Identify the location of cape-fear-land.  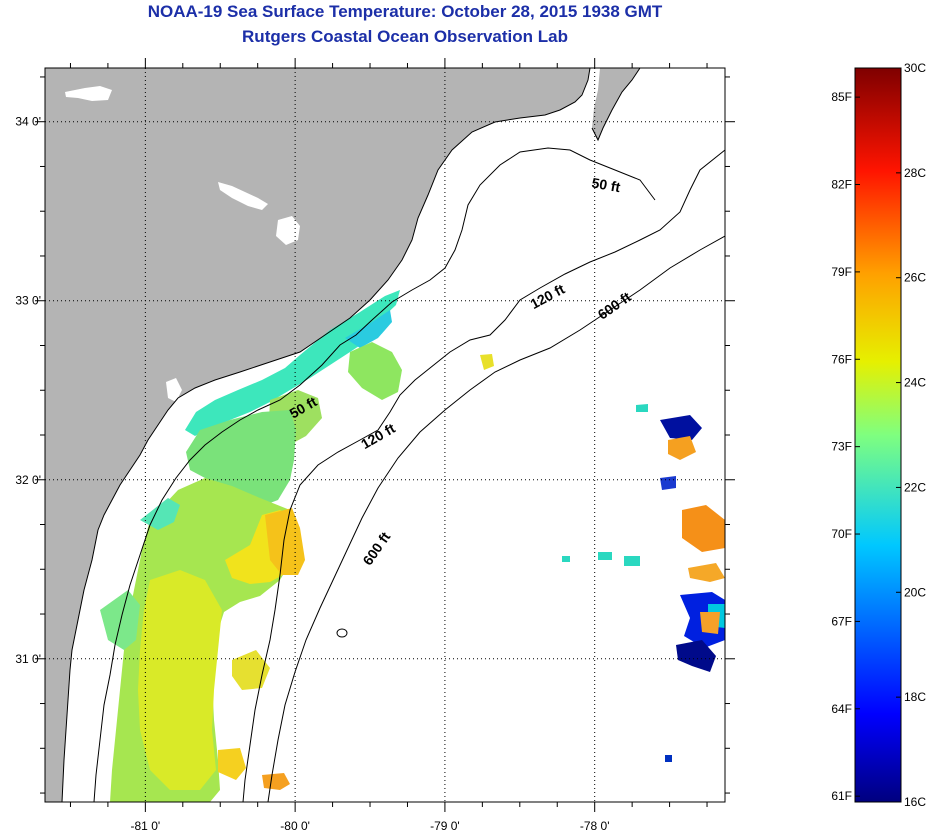
(616, 104).